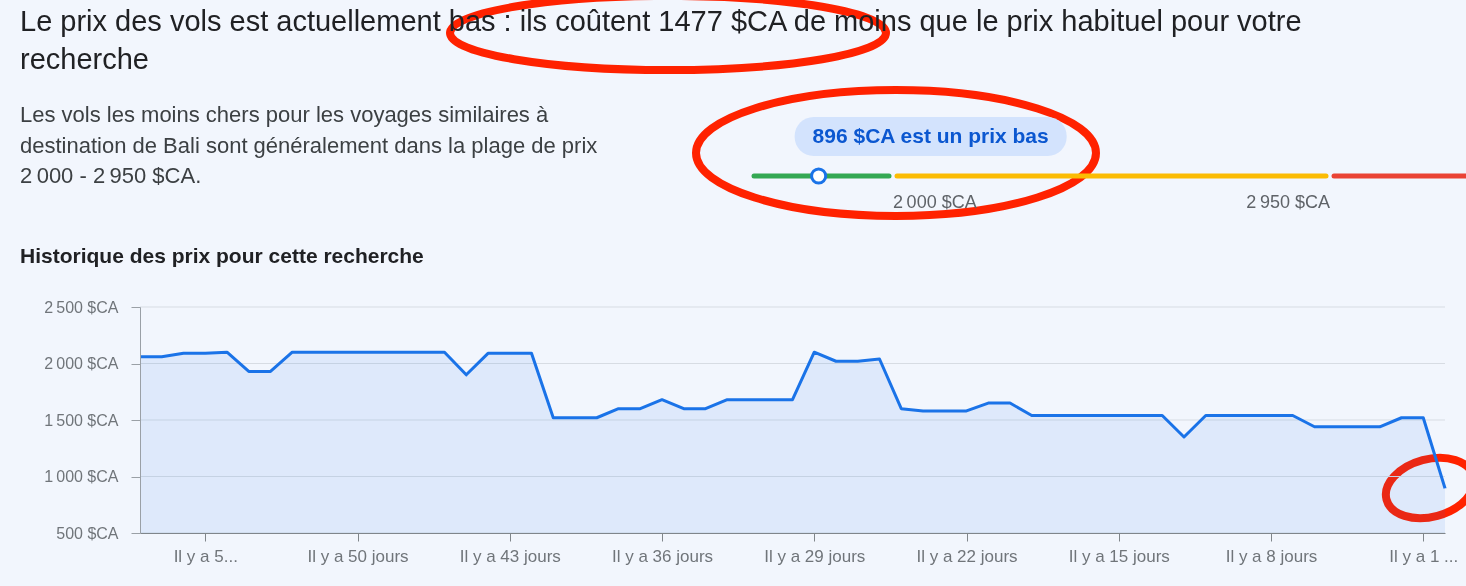 The height and width of the screenshot is (586, 1466). What do you see at coordinates (81, 363) in the screenshot?
I see `y-tick-label: 2 000 $CA` at bounding box center [81, 363].